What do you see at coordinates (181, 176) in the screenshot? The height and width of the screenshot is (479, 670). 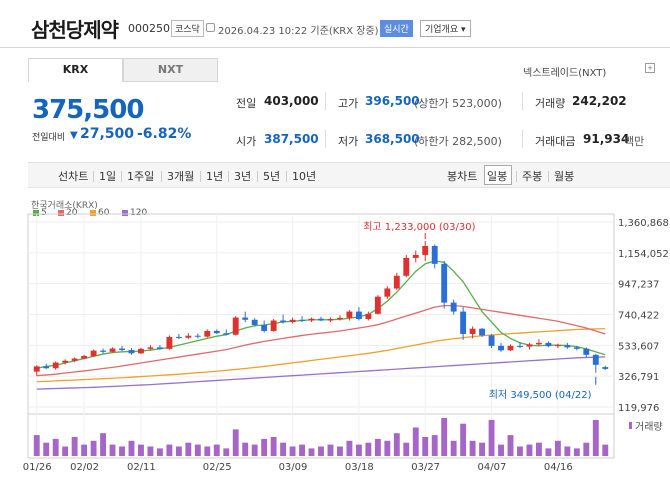 I see `period-3m: 3개월` at bounding box center [181, 176].